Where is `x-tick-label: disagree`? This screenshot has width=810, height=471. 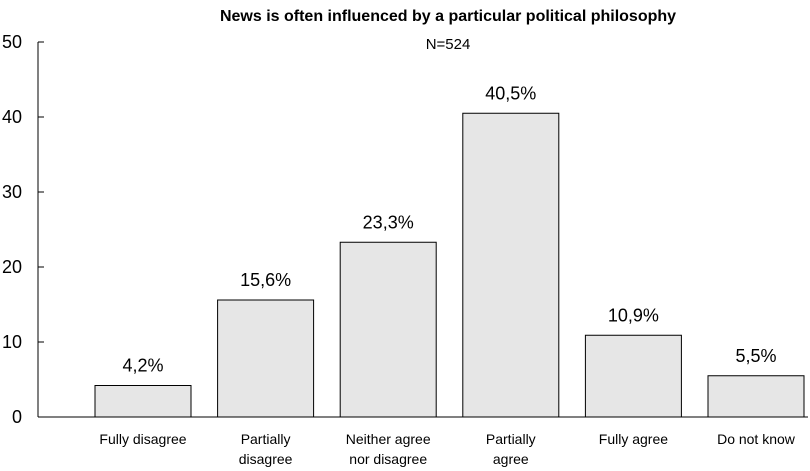 x-tick-label: disagree is located at coordinates (266, 459).